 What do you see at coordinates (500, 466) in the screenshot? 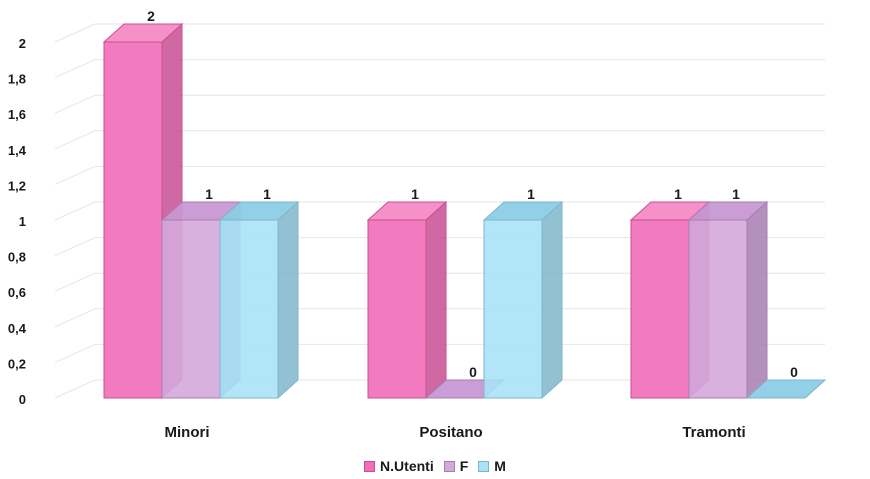
I see `legend-label-m: M` at bounding box center [500, 466].